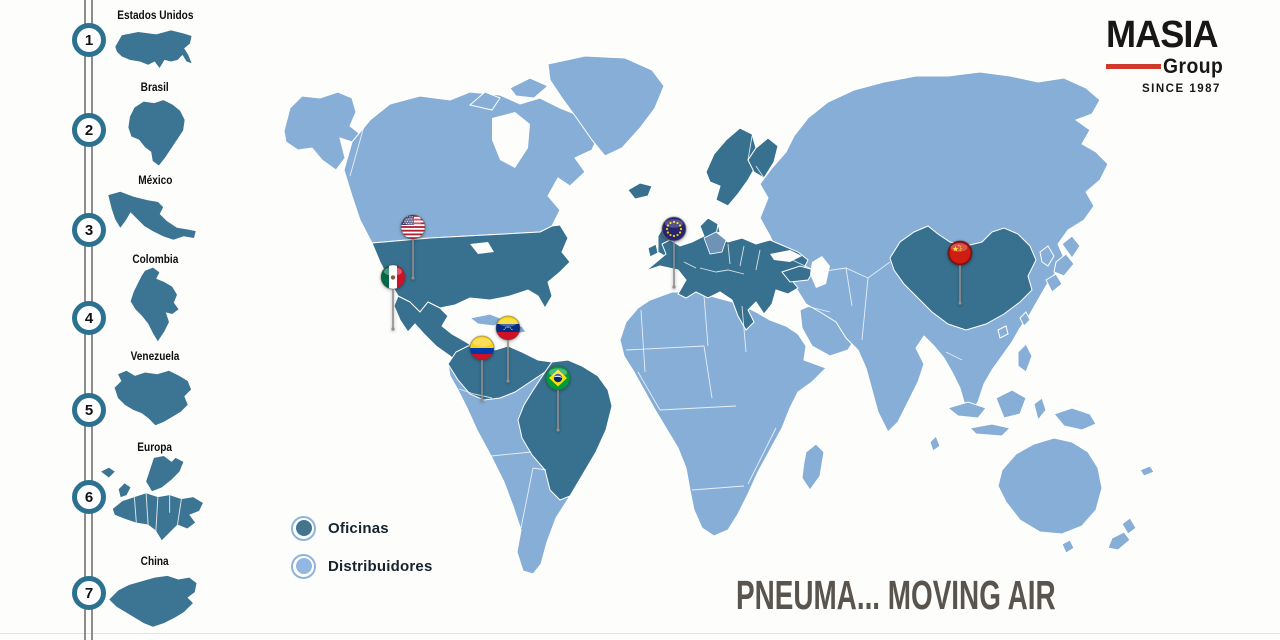 The image size is (1280, 640). Describe the element at coordinates (960, 253) in the screenshot. I see `china-flag-icon` at that location.